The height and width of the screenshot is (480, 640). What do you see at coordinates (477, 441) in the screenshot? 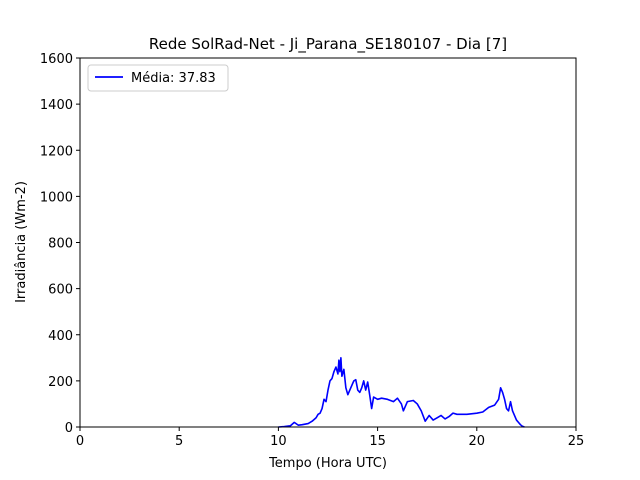
I see `x-tick-label: 20` at bounding box center [477, 441].